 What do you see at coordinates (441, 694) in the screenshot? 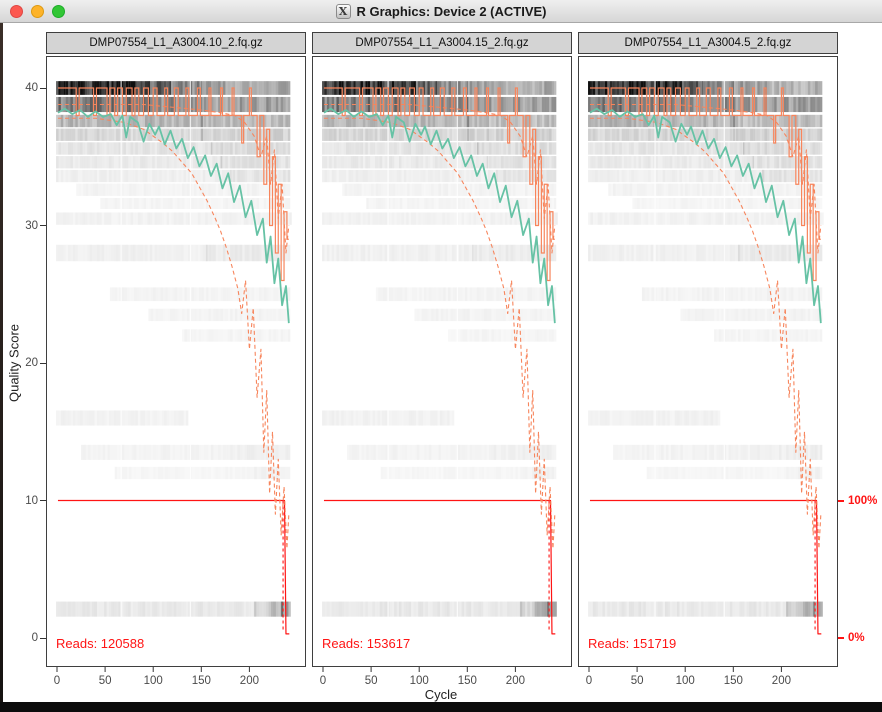
I see `x-axis-title: Cycle` at bounding box center [441, 694].